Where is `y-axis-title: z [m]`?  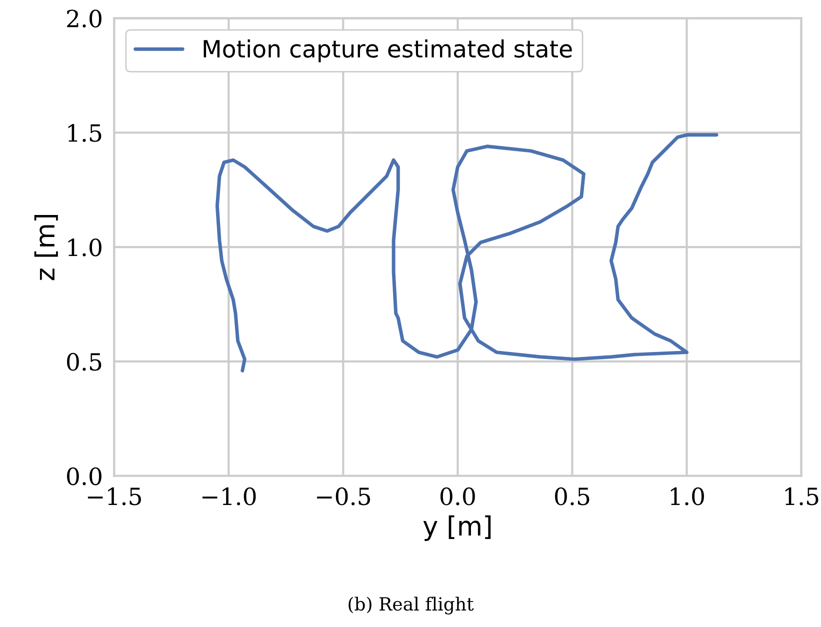
y-axis-title: z [m] is located at coordinates (46, 247).